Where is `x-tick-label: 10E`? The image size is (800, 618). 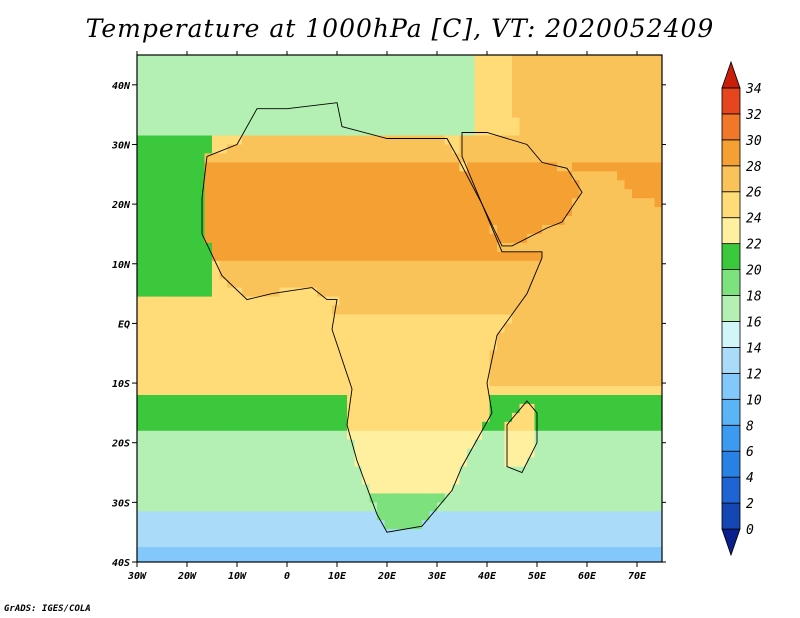 x-tick-label: 10E is located at coordinates (337, 576).